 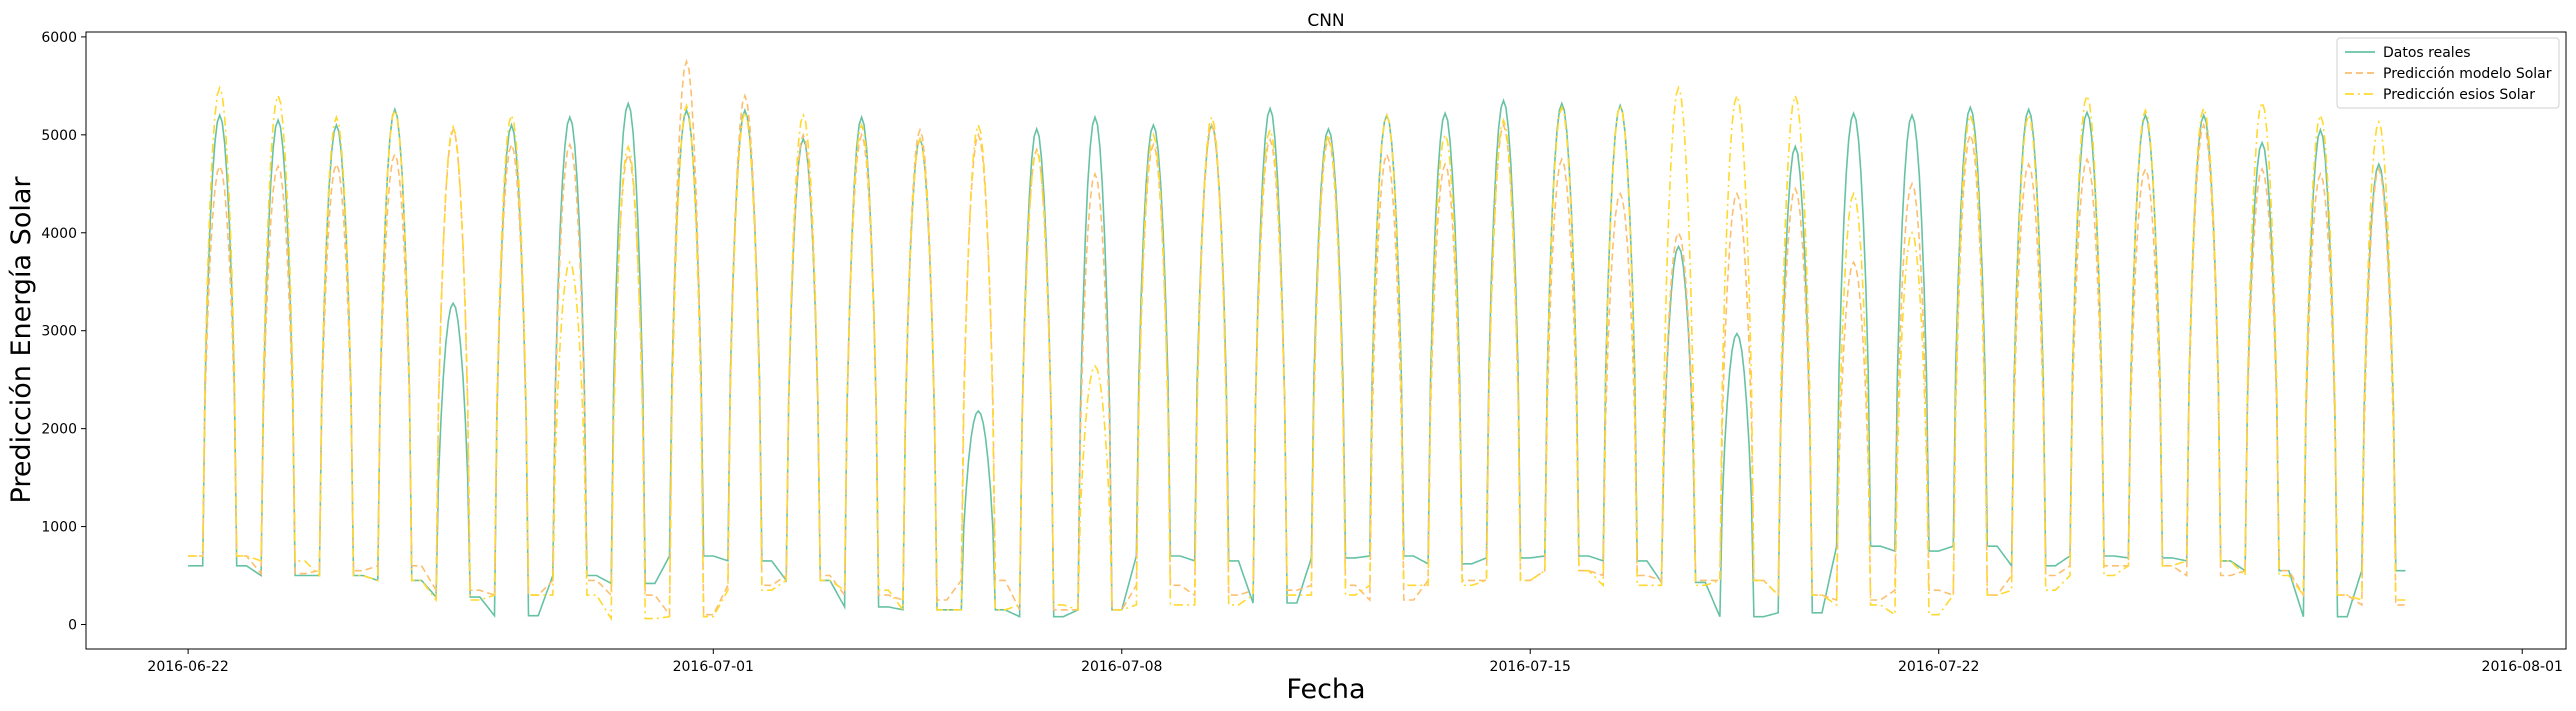 What do you see at coordinates (59, 234) in the screenshot?
I see `y-tick-label: 4000` at bounding box center [59, 234].